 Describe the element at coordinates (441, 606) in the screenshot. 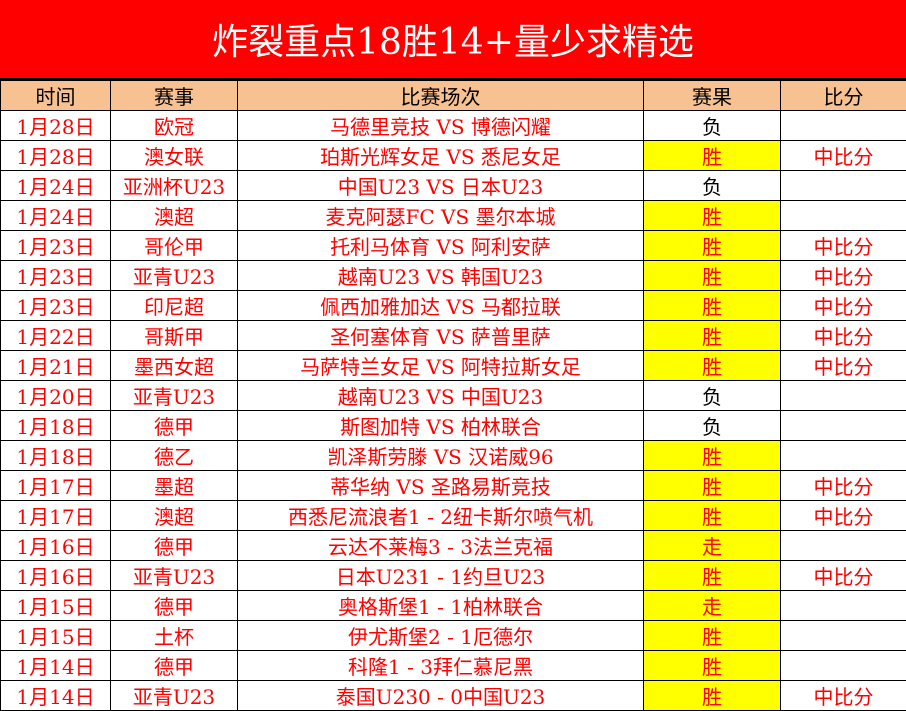

I see `match-cell: 奥格斯堡1 - 1柏林联合` at that location.